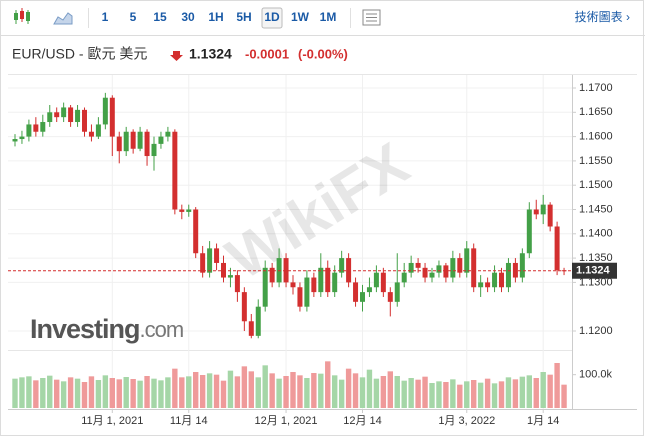 This screenshot has width=645, height=436. I want to click on timeframe-button: 5H, so click(243, 17).